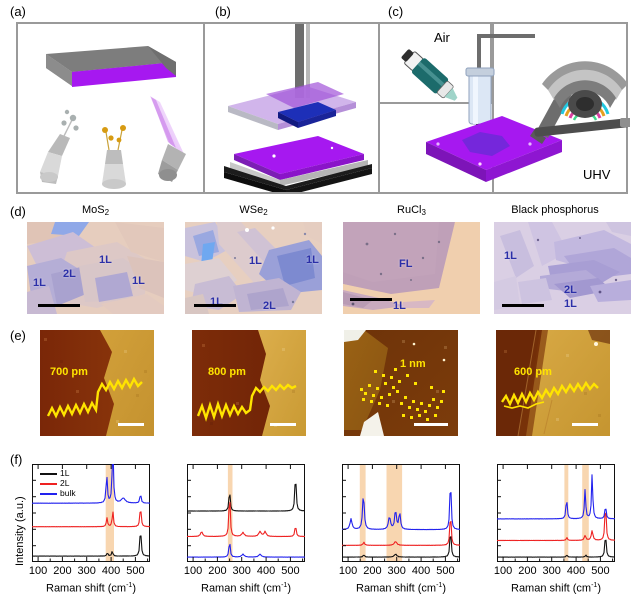 This screenshot has width=640, height=603. What do you see at coordinates (20, 531) in the screenshot?
I see `y-axis-title: Intensity (a.u.)` at bounding box center [20, 531].